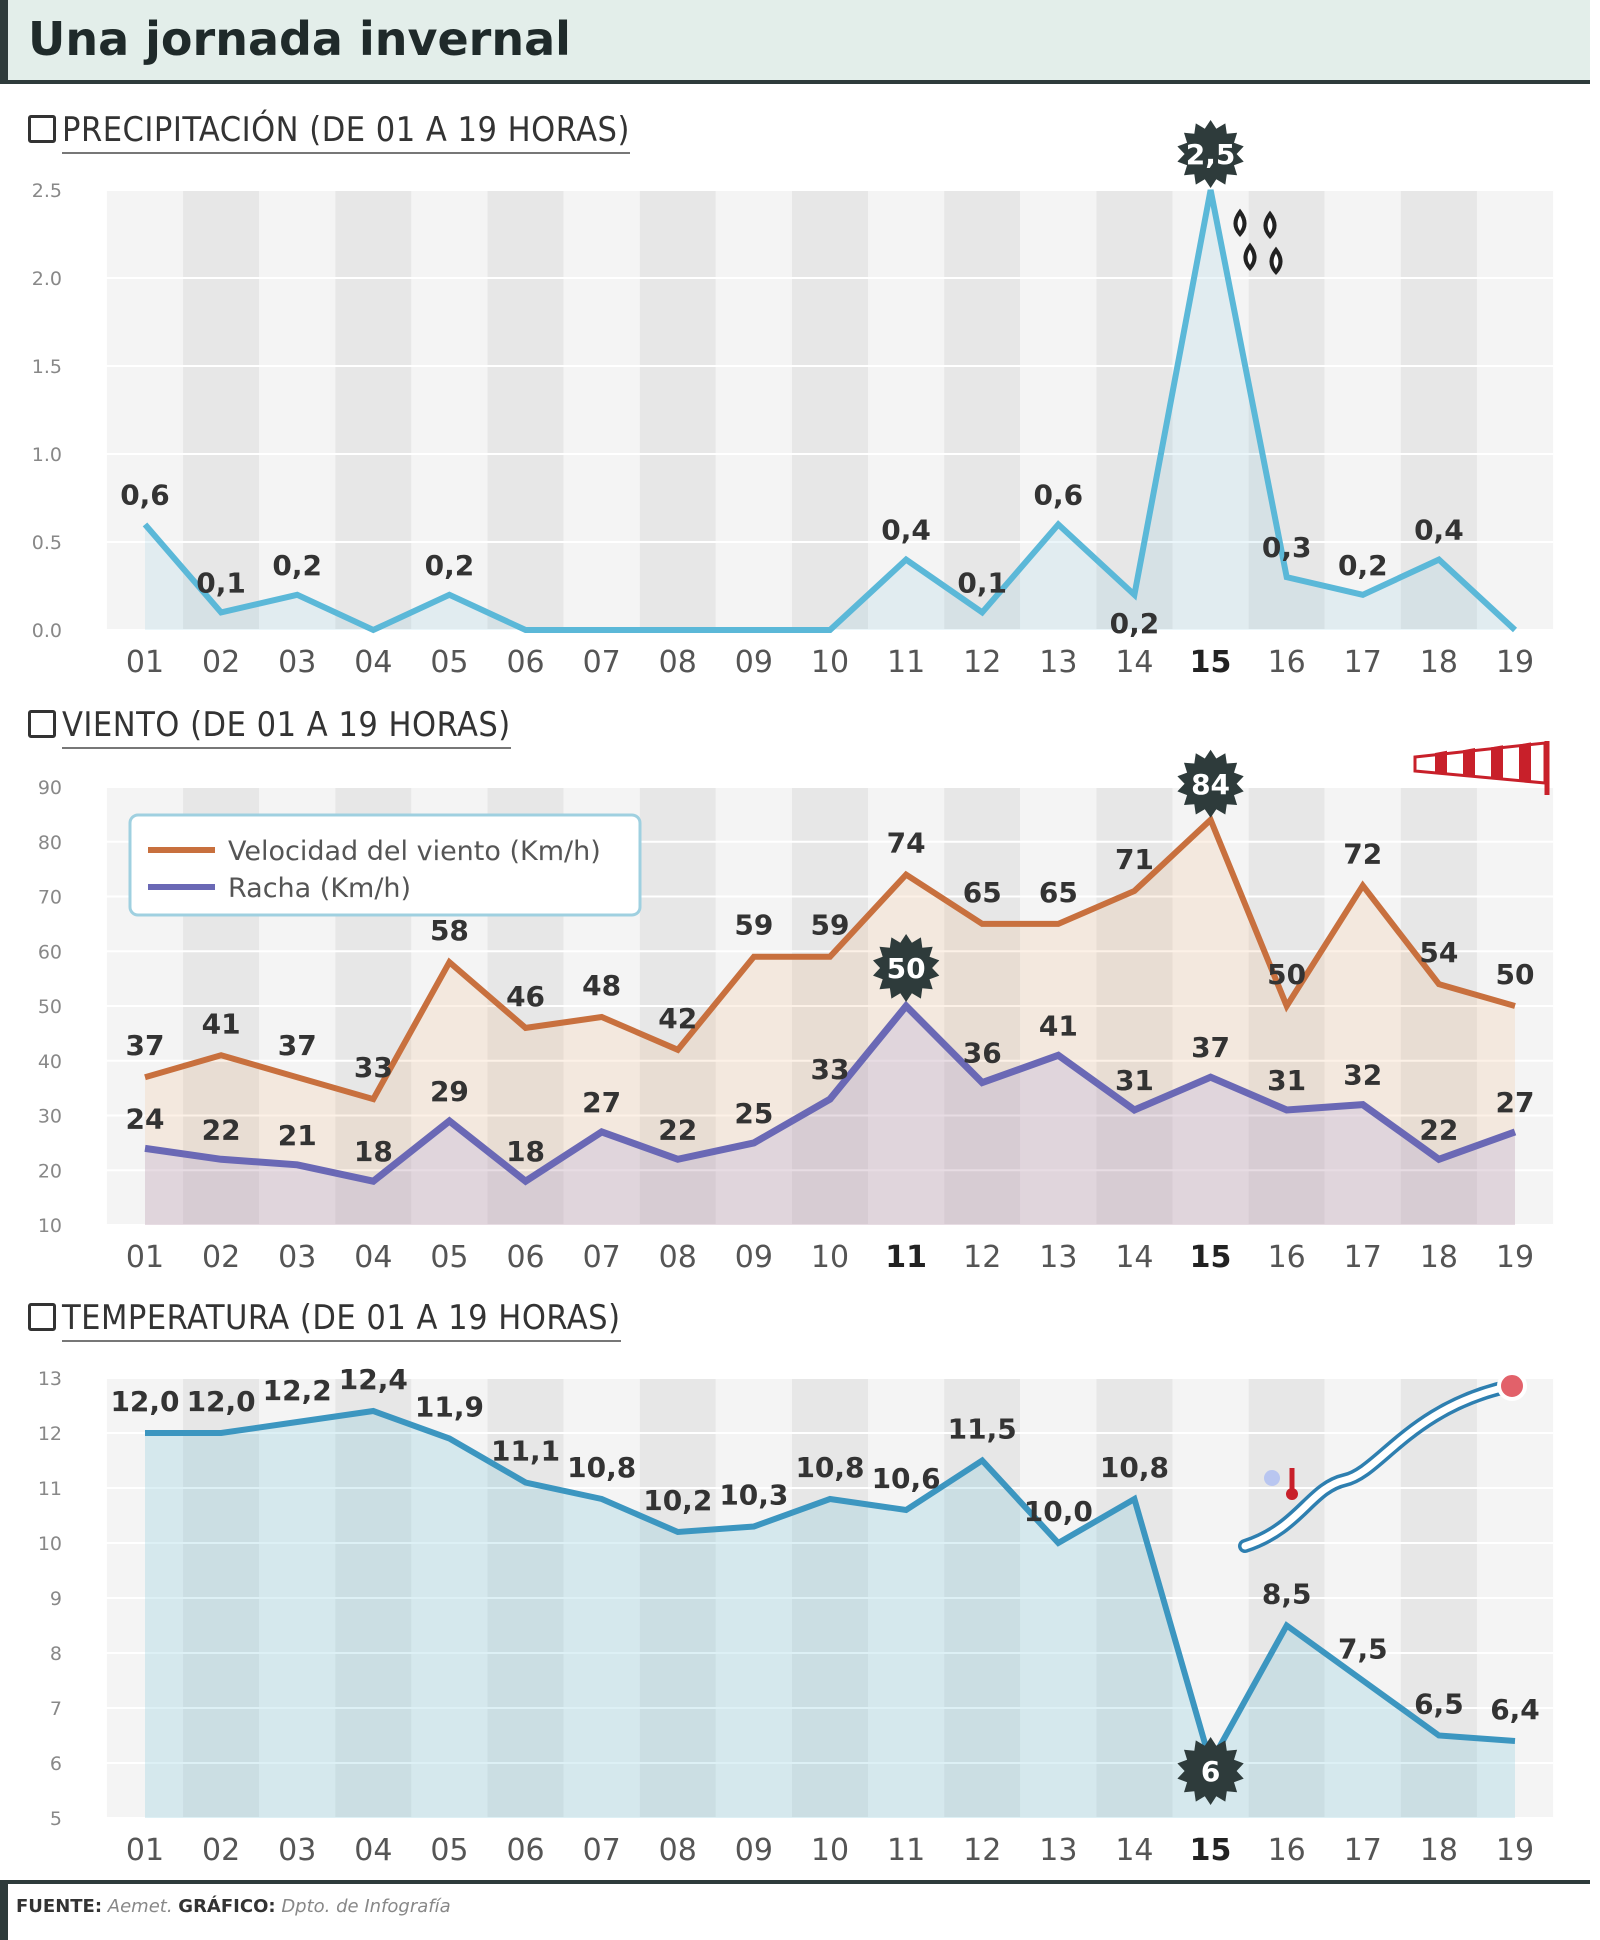 The image size is (1600, 1940). I want to click on temperature-min-badge: 6, so click(1210, 1771).